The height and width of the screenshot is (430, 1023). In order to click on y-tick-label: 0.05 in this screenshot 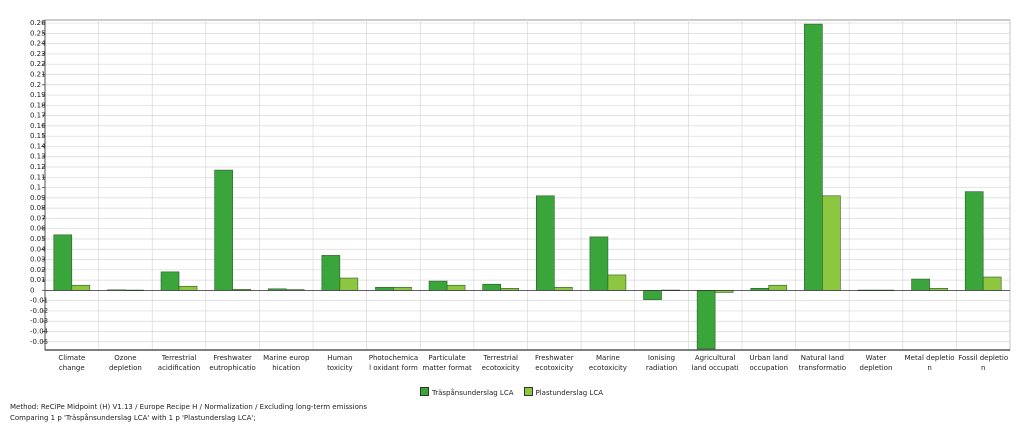, I will do `click(38, 239)`.